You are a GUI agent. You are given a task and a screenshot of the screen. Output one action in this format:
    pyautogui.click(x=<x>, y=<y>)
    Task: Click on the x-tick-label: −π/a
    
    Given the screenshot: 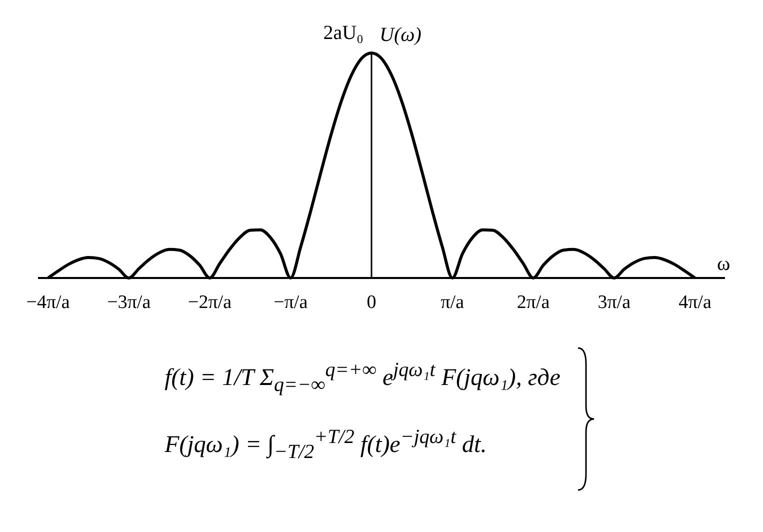 What is the action you would take?
    pyautogui.click(x=291, y=302)
    